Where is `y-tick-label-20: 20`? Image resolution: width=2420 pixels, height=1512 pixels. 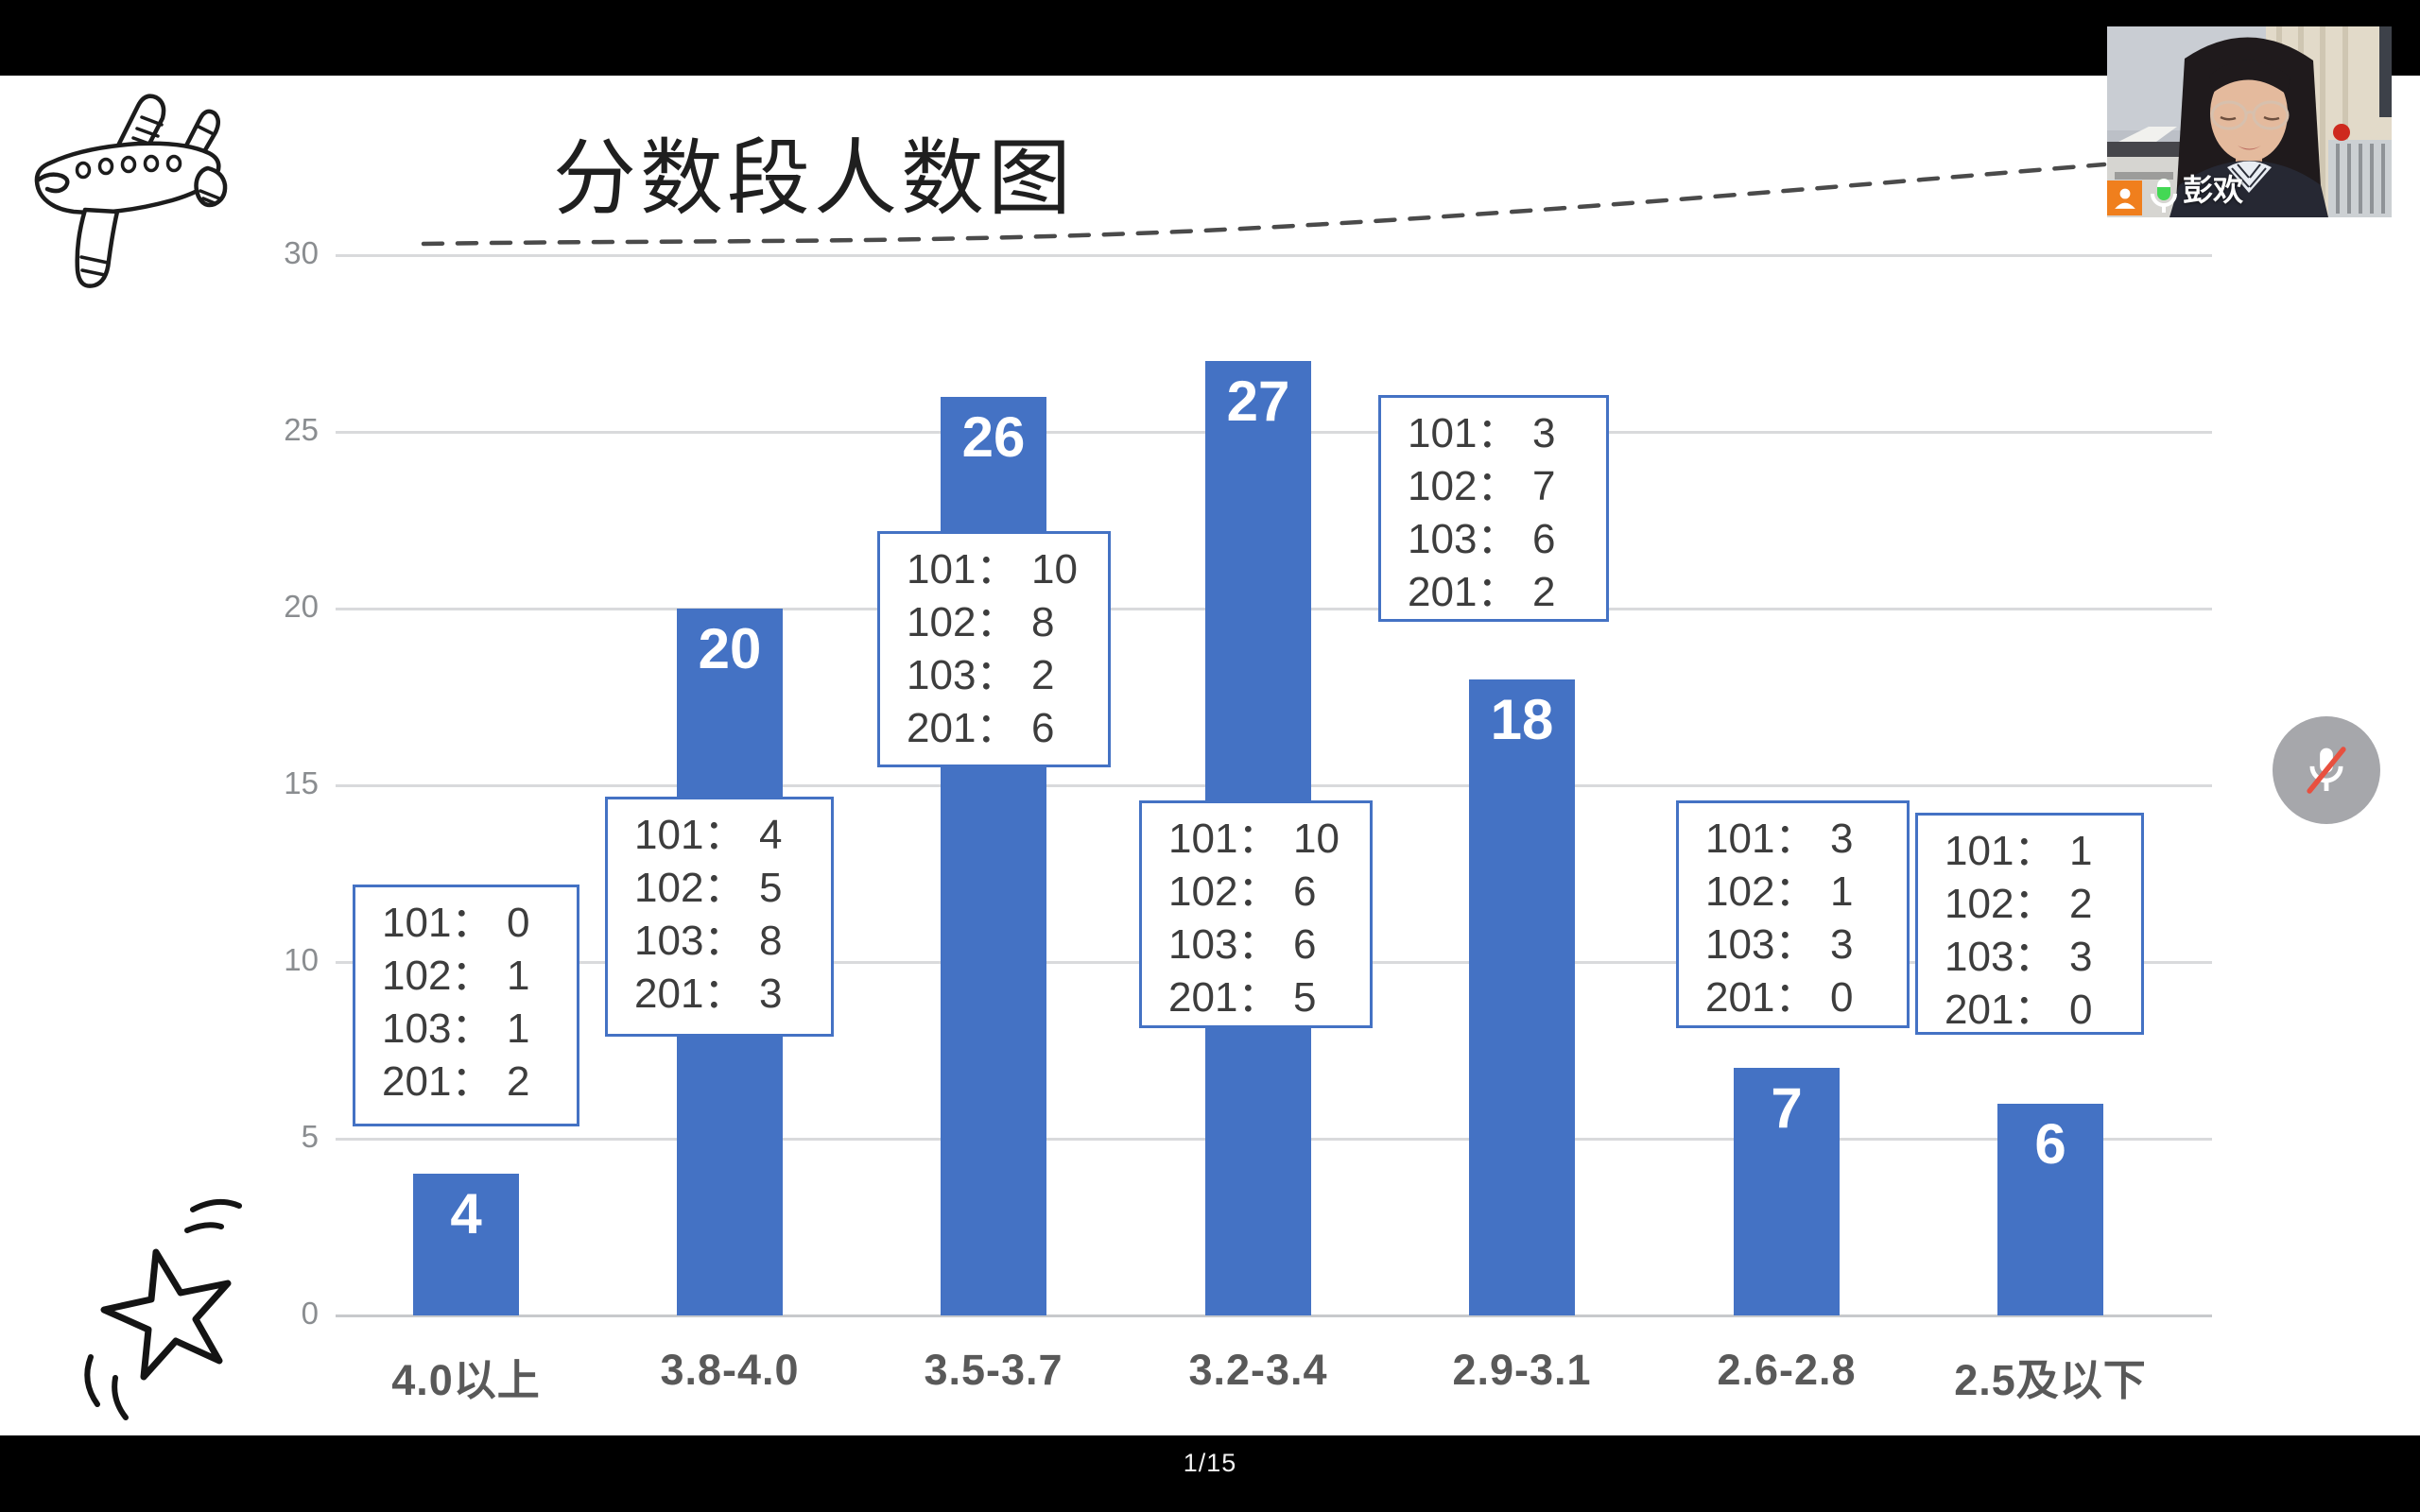
y-tick-label-20: 20 is located at coordinates (302, 606).